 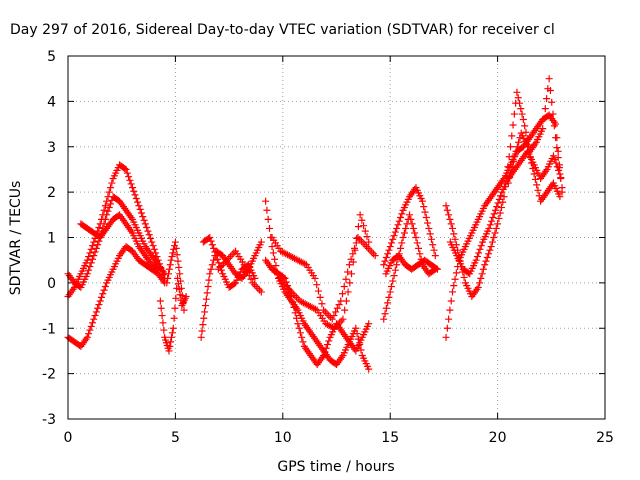 I want to click on y-tick-label: 5, so click(x=51, y=57).